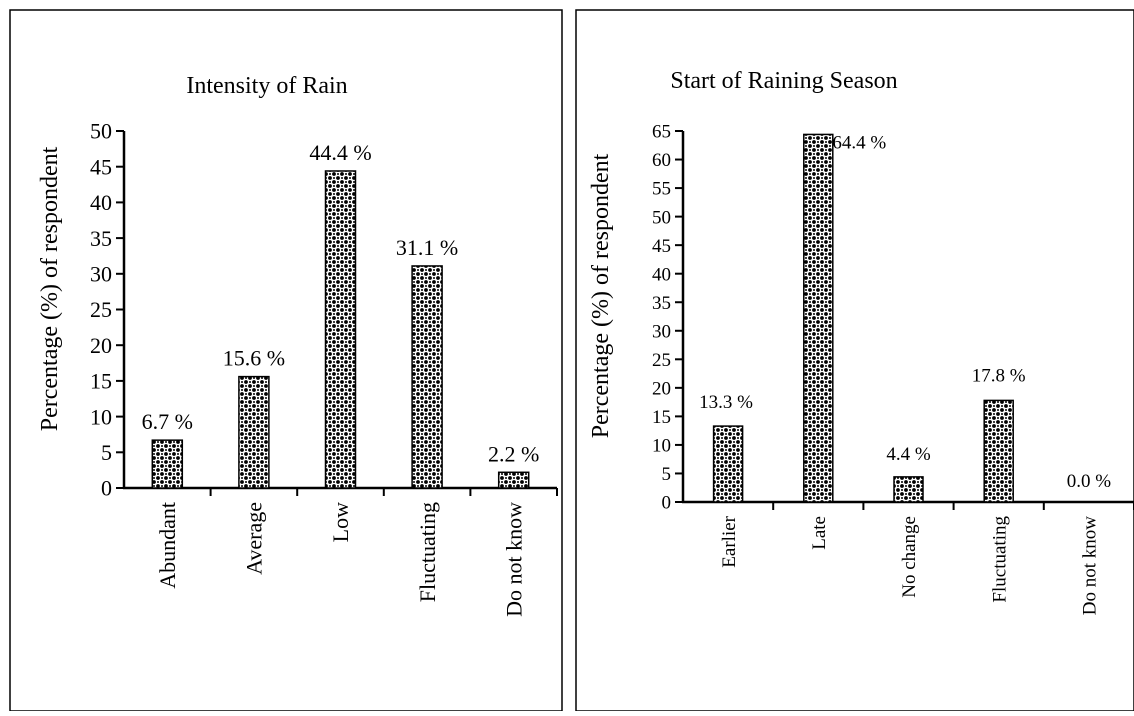  I want to click on data-label: 17.8 %, so click(999, 375).